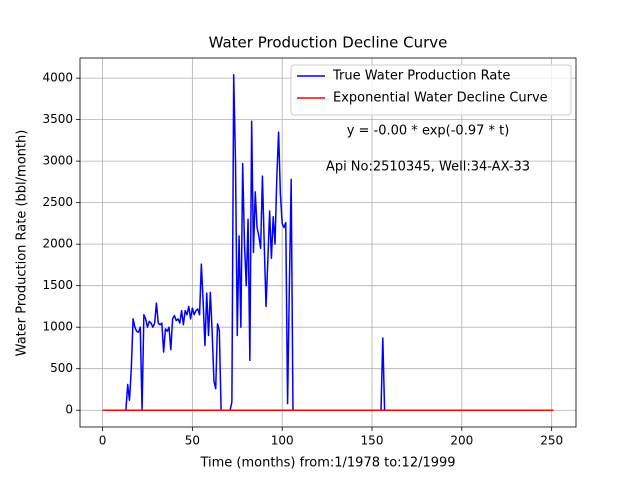 The height and width of the screenshot is (480, 640). I want to click on legend-box, so click(431, 90).